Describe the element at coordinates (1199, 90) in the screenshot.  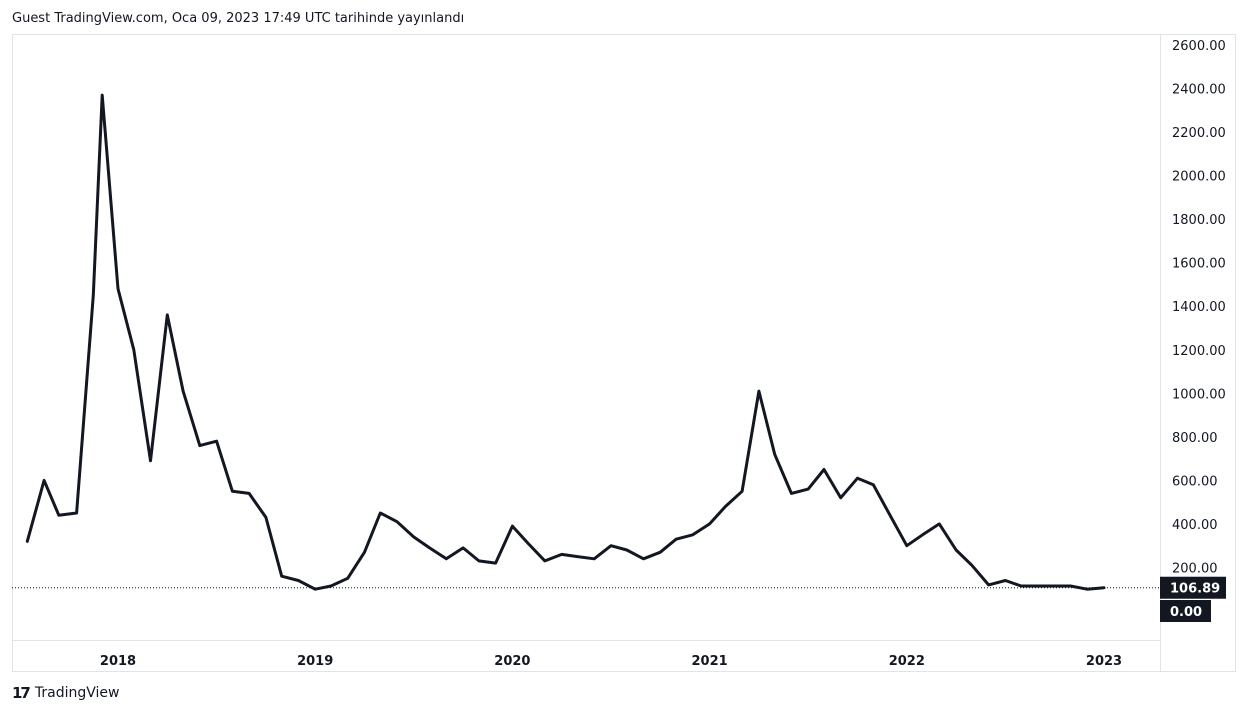
I see `y-tick-label: 2400.00` at that location.